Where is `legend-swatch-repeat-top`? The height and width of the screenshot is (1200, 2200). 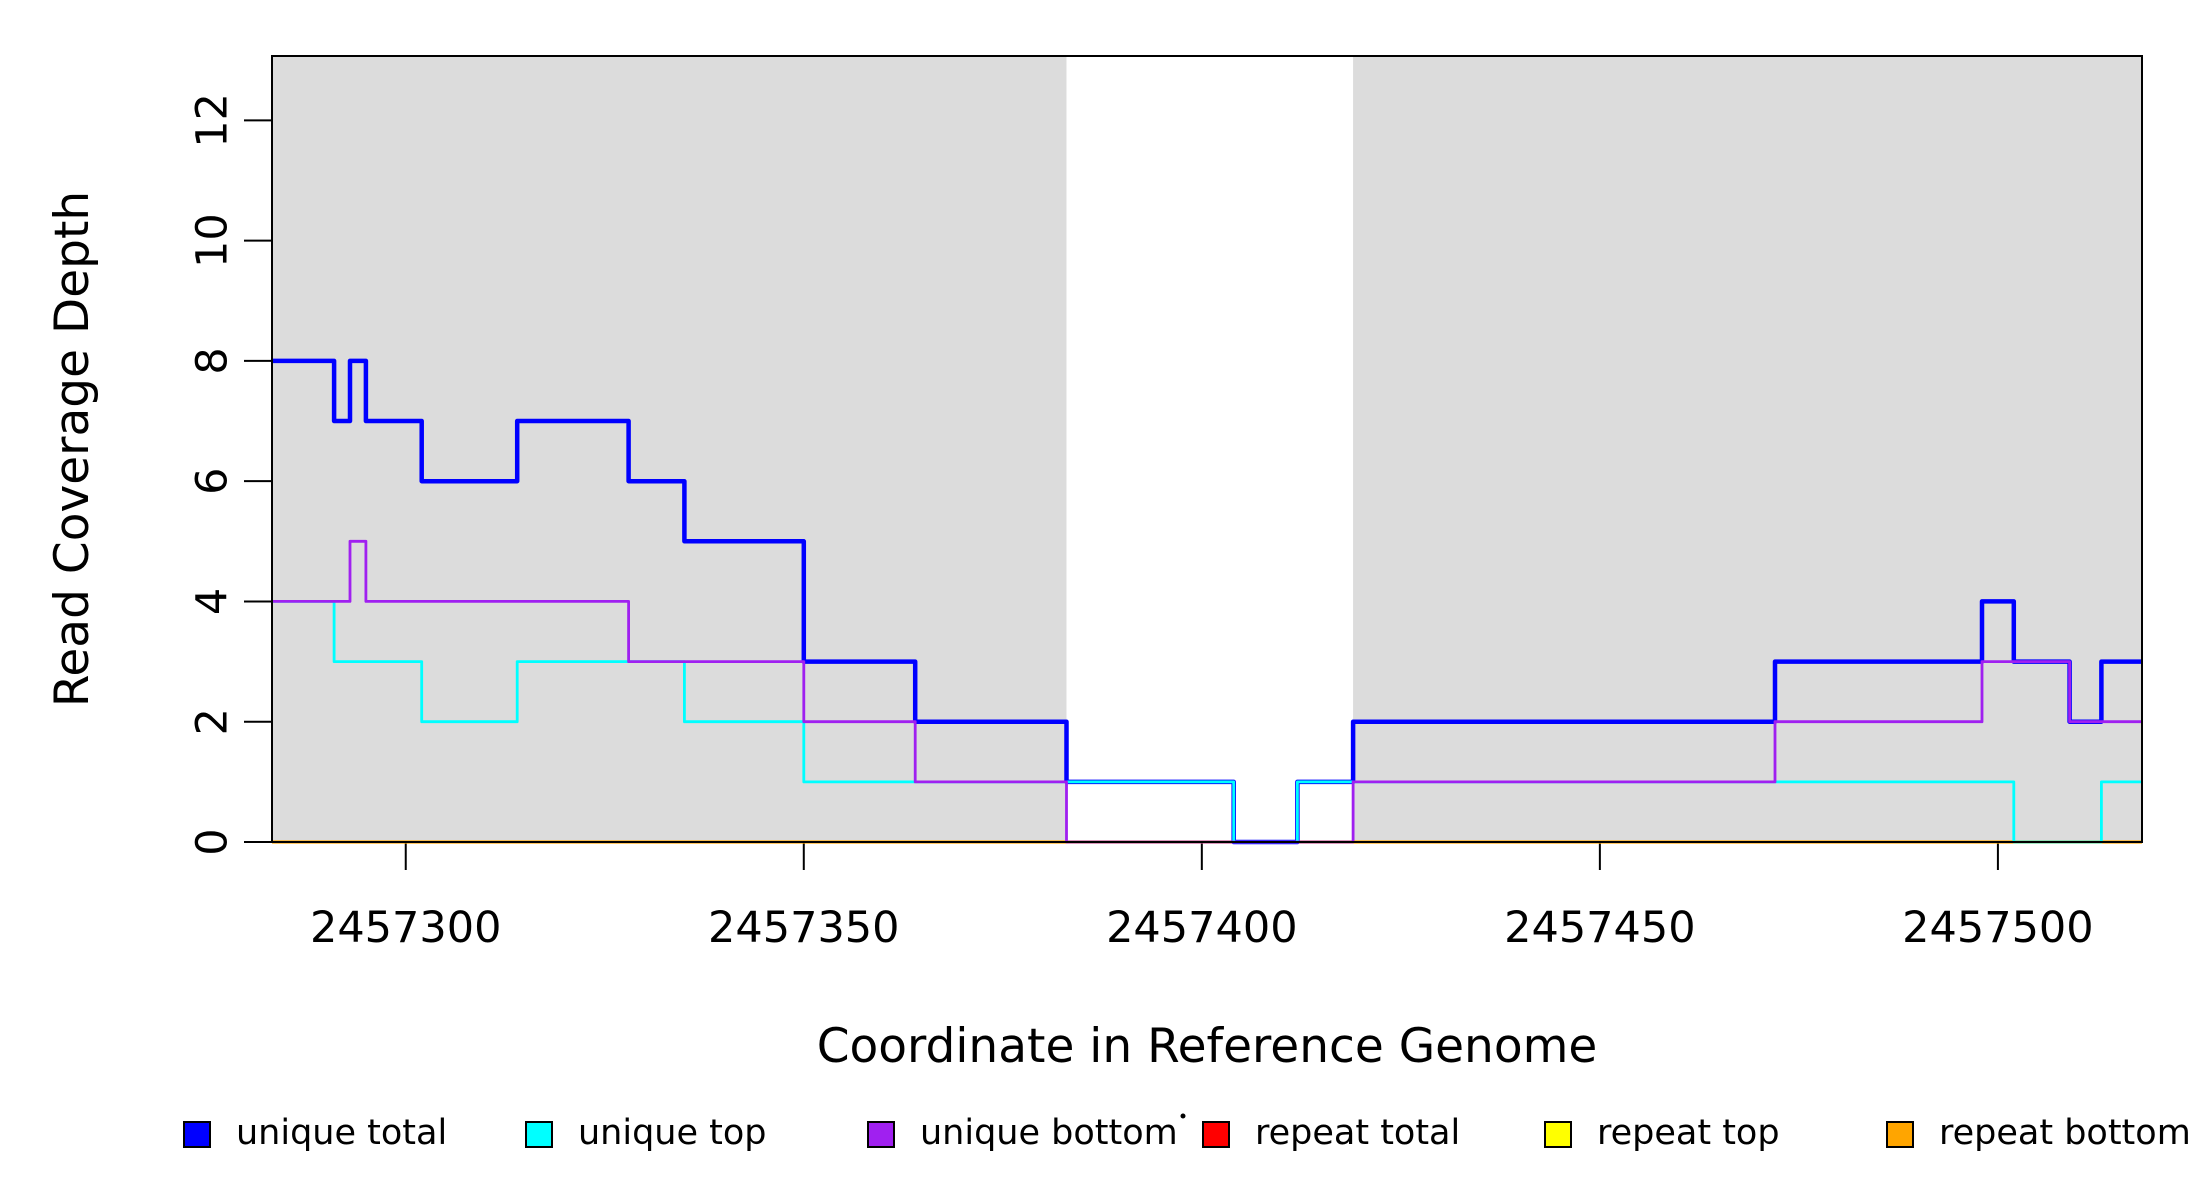
legend-swatch-repeat-top is located at coordinates (1558, 1134).